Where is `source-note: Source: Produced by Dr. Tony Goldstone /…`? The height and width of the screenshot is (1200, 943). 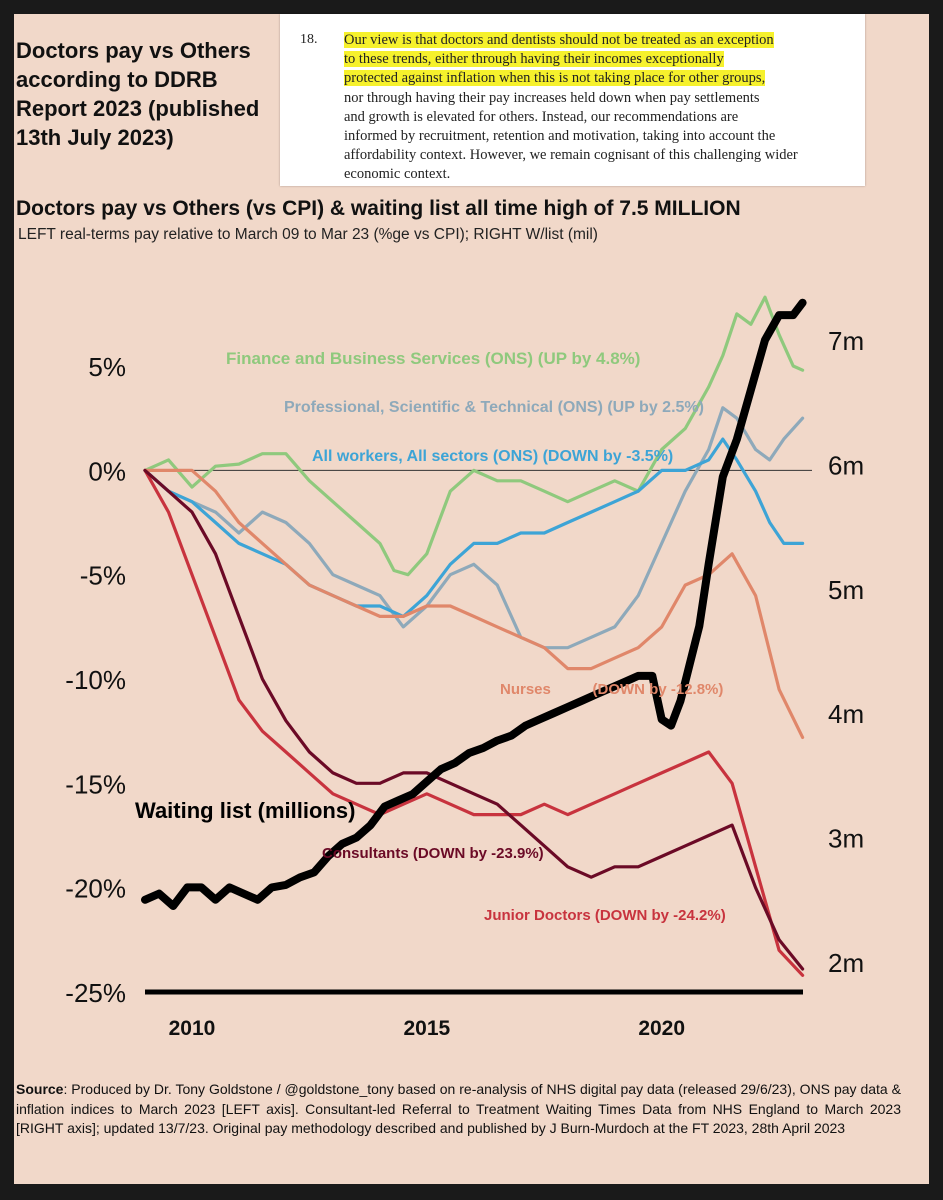 source-note: Source: Produced by Dr. Tony Goldstone /… is located at coordinates (458, 1109).